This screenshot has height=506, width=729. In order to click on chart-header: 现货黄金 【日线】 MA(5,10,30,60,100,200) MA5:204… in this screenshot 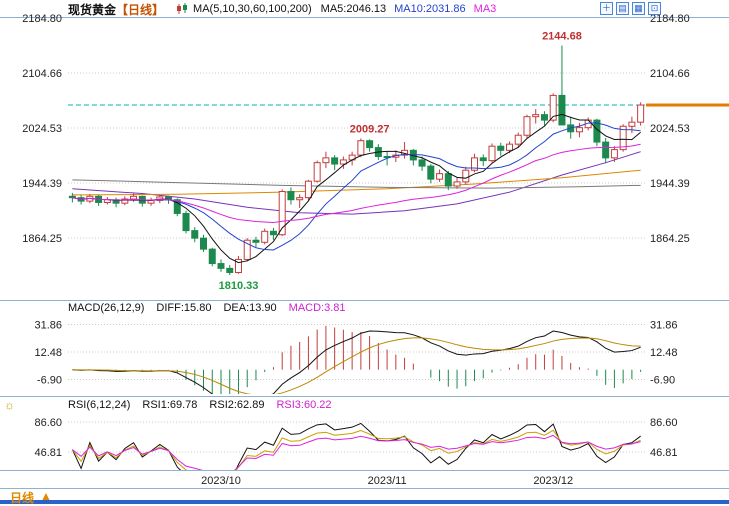, I will do `click(282, 9)`.